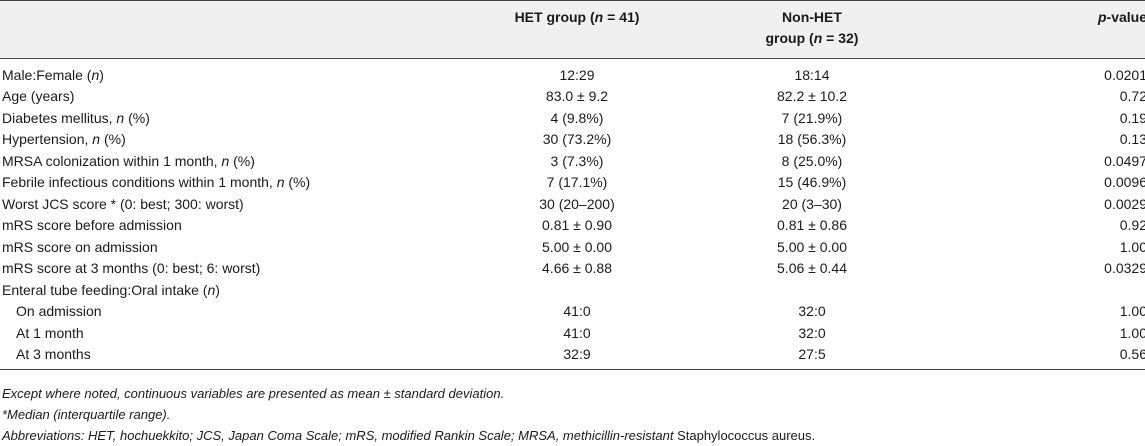 This screenshot has width=1145, height=446. I want to click on header-nonhet-group: Non-HET group (n = 32), so click(812, 29).